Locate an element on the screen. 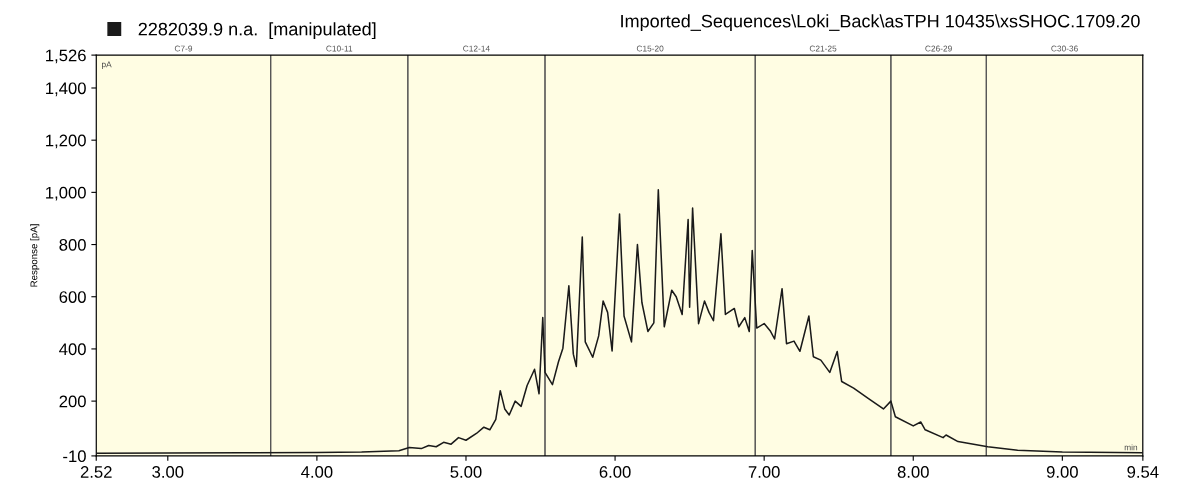 The image size is (1203, 501). x-tick-label: 9.00 is located at coordinates (1062, 472).